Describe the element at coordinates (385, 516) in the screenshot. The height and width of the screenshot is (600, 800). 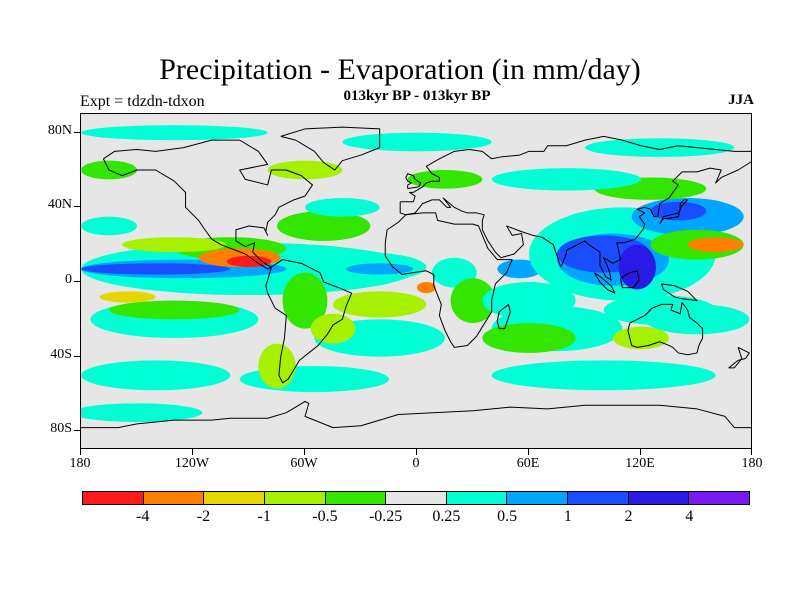
I see `colorbar-label: -0.25` at that location.